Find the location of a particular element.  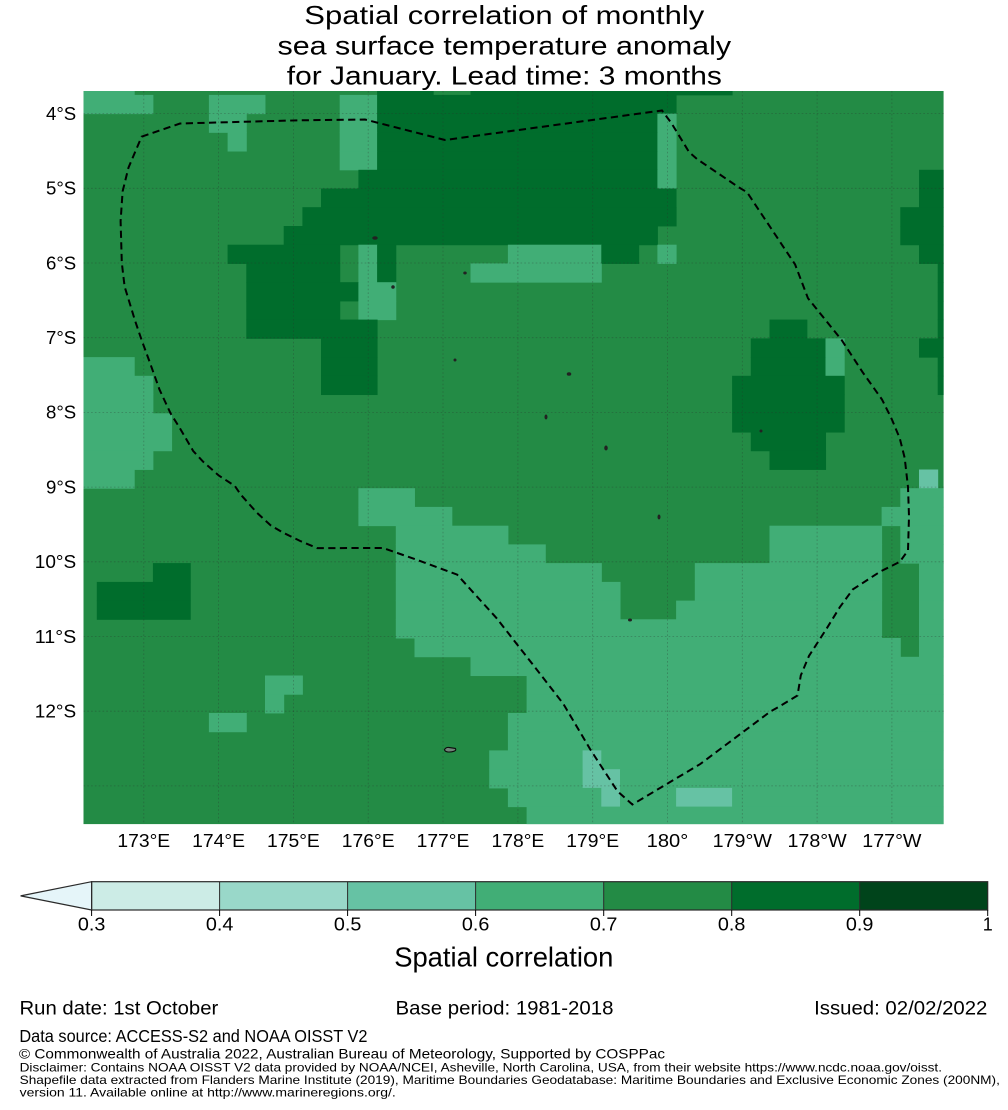

svg-text: 178°E is located at coordinates (518, 841).